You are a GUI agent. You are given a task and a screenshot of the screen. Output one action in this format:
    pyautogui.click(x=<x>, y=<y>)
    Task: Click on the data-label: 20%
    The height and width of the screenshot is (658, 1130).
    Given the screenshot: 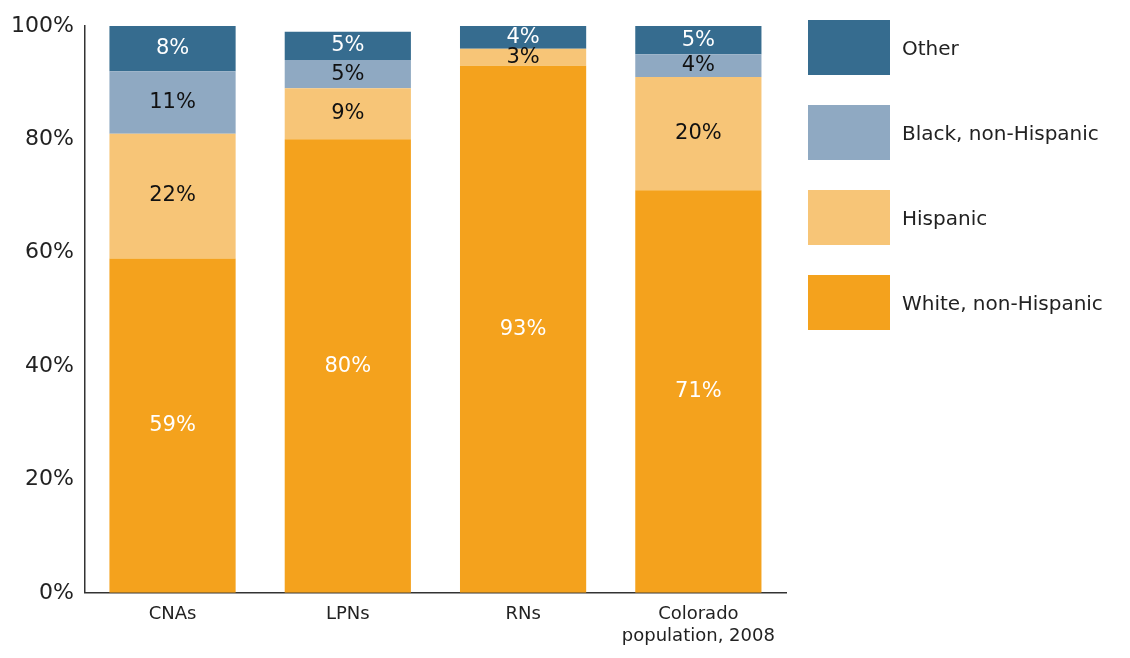 What is the action you would take?
    pyautogui.click(x=698, y=132)
    